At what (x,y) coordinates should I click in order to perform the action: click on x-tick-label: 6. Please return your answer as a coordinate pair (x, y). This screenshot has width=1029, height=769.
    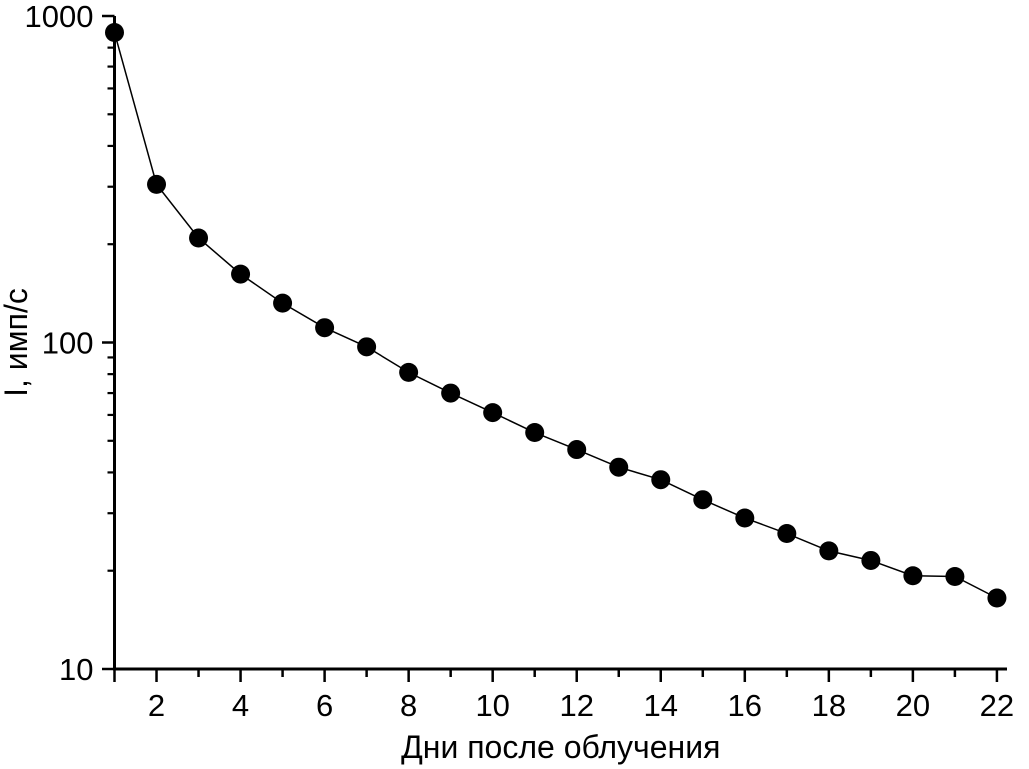
    Looking at the image, I should click on (324, 705).